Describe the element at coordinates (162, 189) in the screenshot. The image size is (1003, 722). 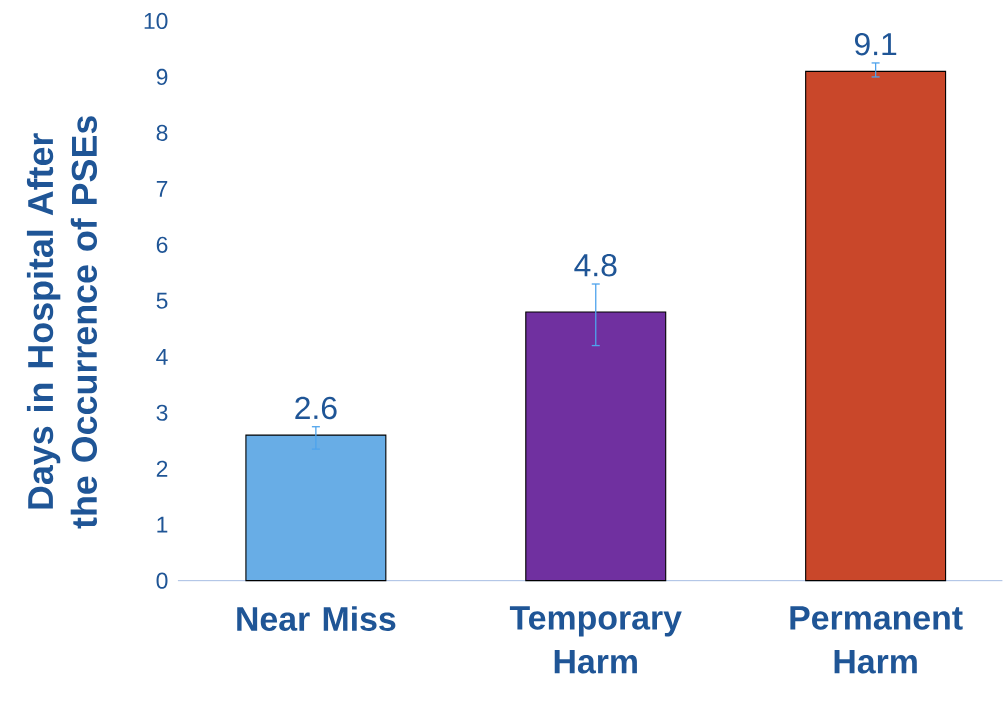
I see `y-tick-label: 7` at that location.